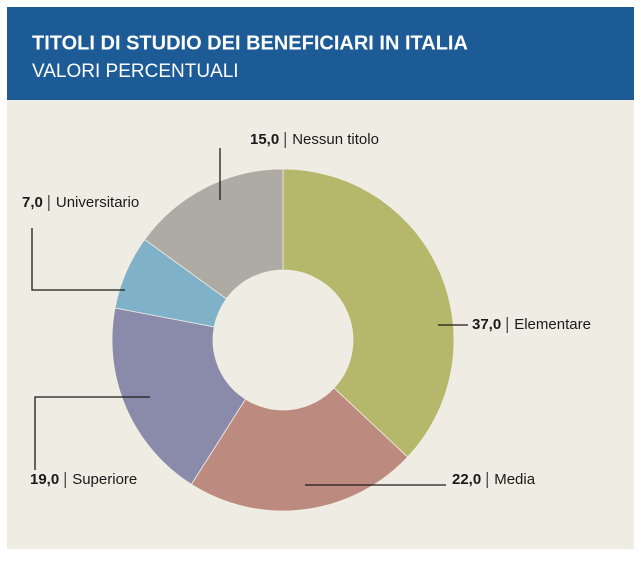  Describe the element at coordinates (486, 324) in the screenshot. I see `value-label: 37,0` at that location.